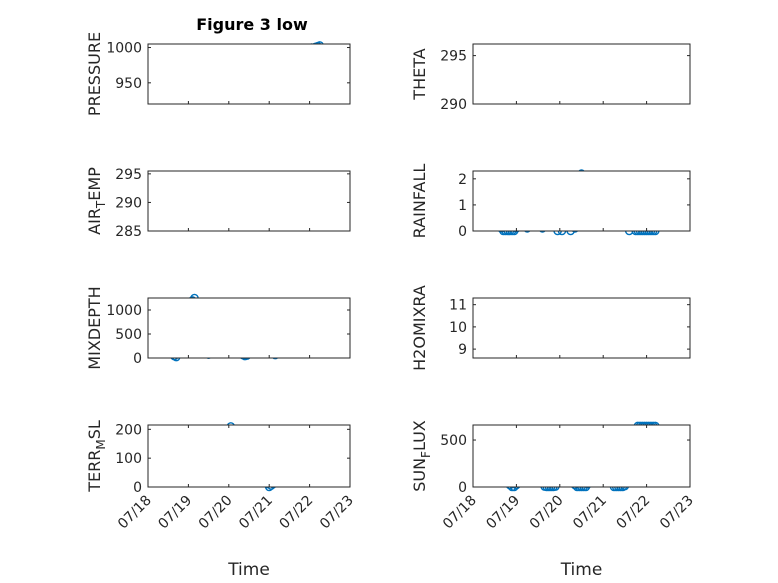 The width and height of the screenshot is (778, 583). What do you see at coordinates (458, 306) in the screenshot?
I see `y-tick-label: 11` at bounding box center [458, 306].